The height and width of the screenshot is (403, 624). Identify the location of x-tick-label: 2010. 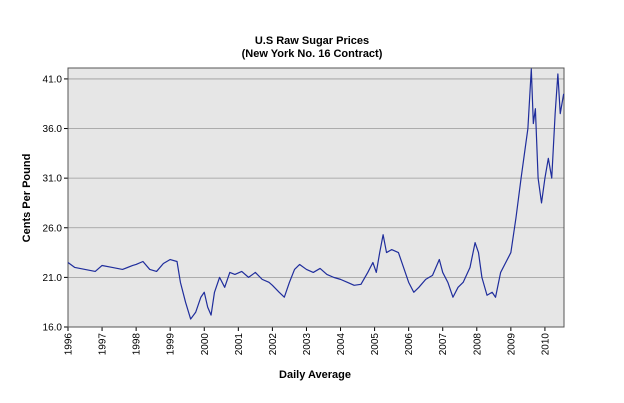
(545, 344).